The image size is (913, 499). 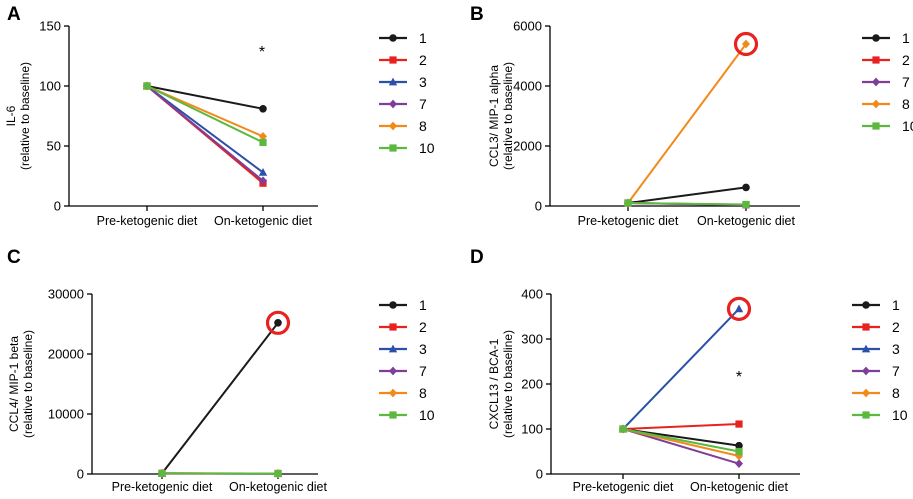 What do you see at coordinates (14, 14) in the screenshot?
I see `panel-label: A` at bounding box center [14, 14].